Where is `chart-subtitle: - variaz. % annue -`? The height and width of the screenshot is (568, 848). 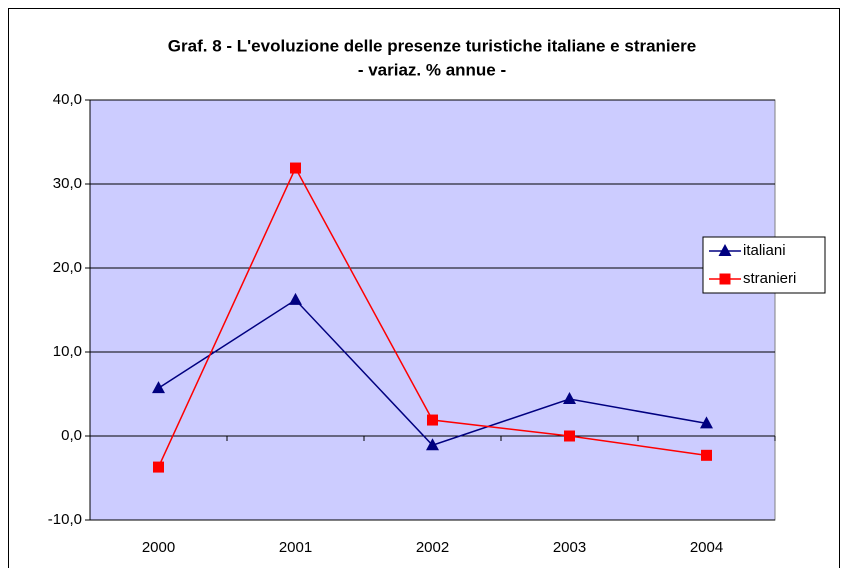
chart-subtitle: - variaz. % annue - is located at coordinates (432, 69).